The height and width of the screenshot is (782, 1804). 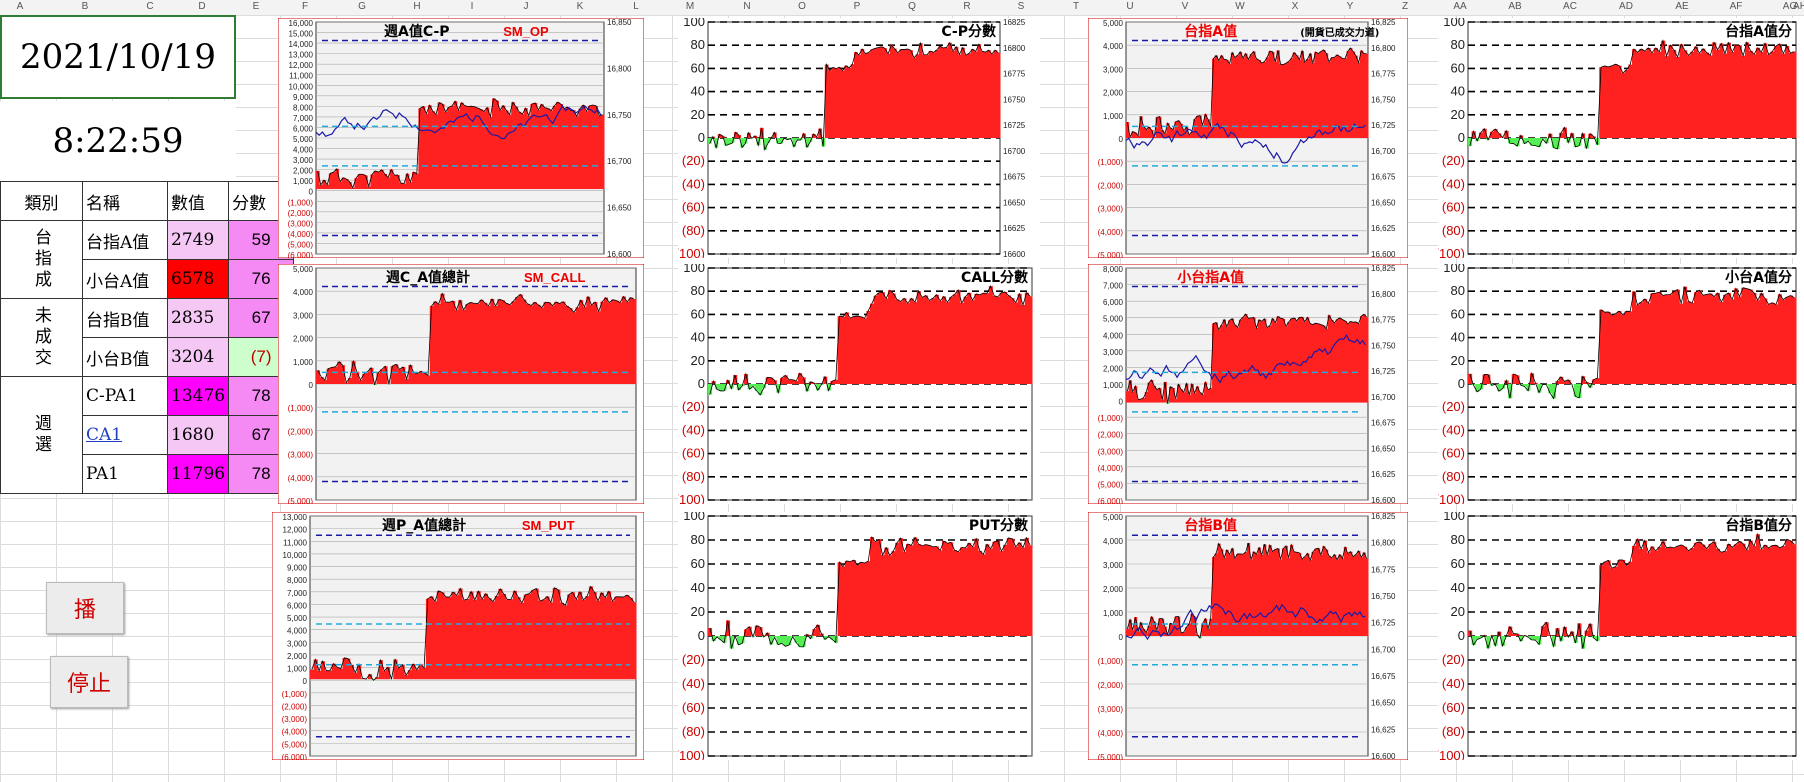 I want to click on row-name: 台指B值, so click(x=125, y=318).